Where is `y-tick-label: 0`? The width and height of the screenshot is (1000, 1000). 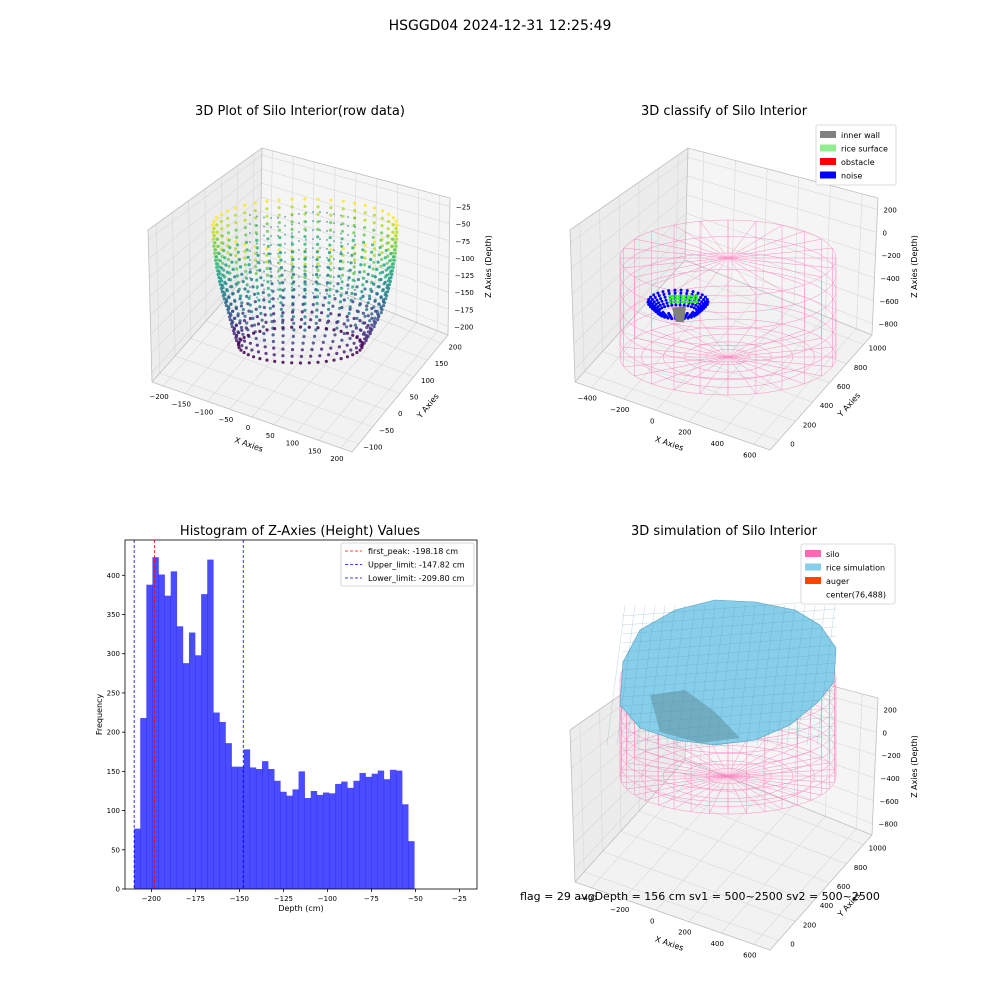 y-tick-label: 0 is located at coordinates (792, 944).